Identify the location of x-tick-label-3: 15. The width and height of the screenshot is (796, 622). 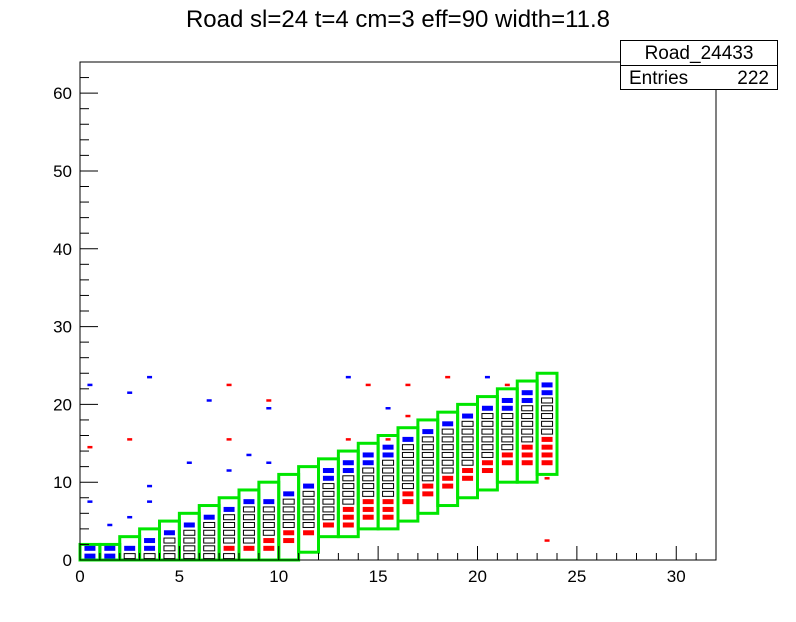
(378, 576).